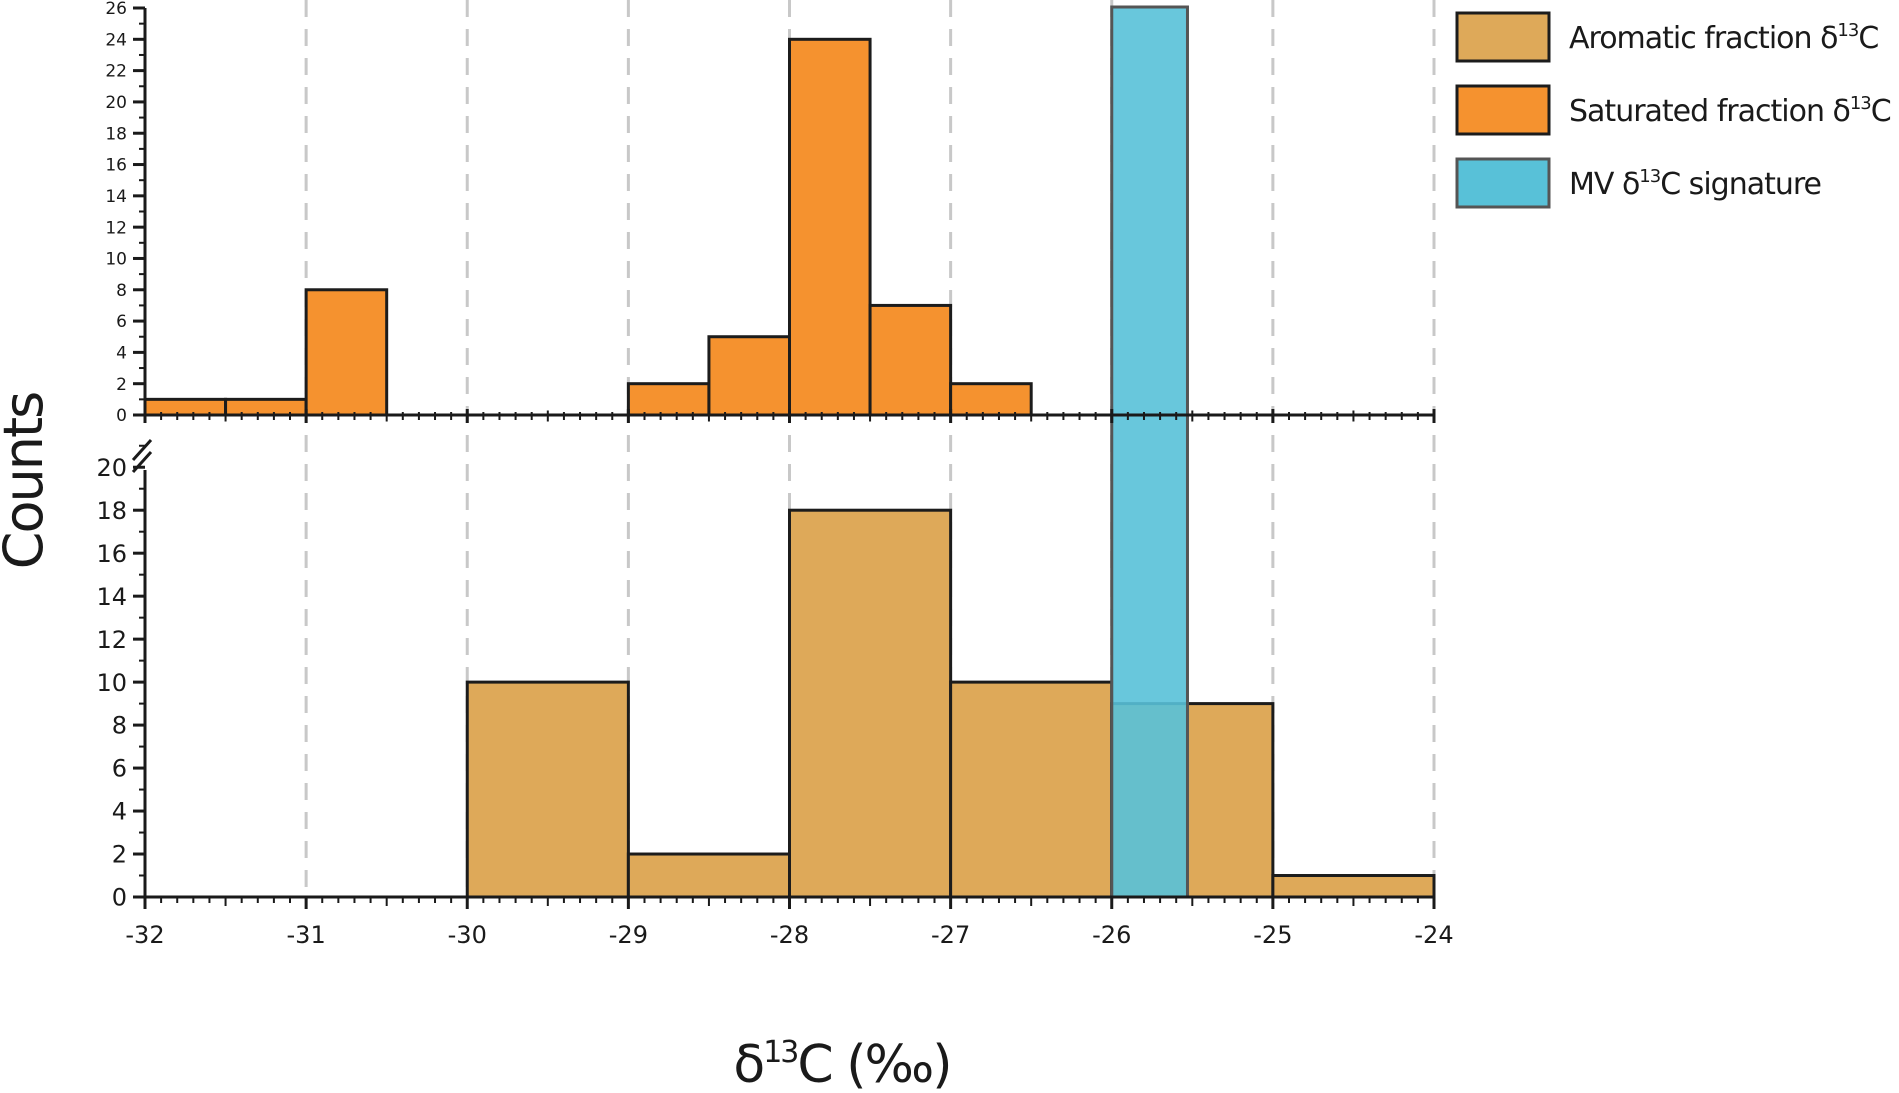  What do you see at coordinates (950, 935) in the screenshot?
I see `x-tick-label-27: -27` at bounding box center [950, 935].